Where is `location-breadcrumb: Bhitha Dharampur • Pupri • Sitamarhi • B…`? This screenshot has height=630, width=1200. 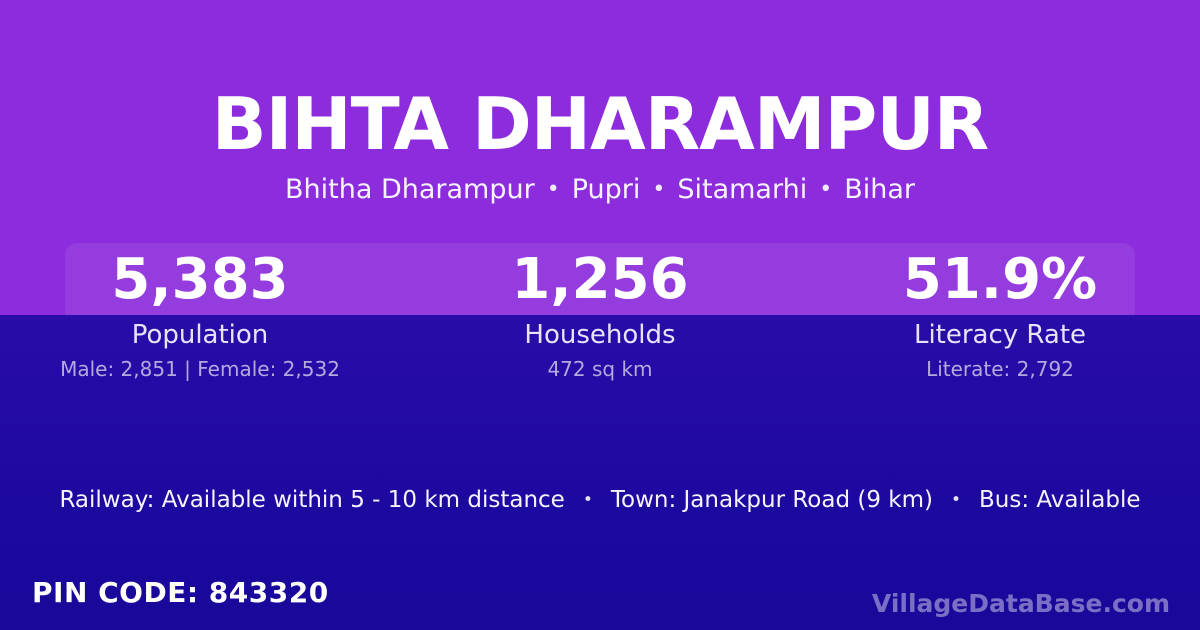
location-breadcrumb: Bhitha Dharampur • Pupri • Sitamarhi • B… is located at coordinates (600, 190).